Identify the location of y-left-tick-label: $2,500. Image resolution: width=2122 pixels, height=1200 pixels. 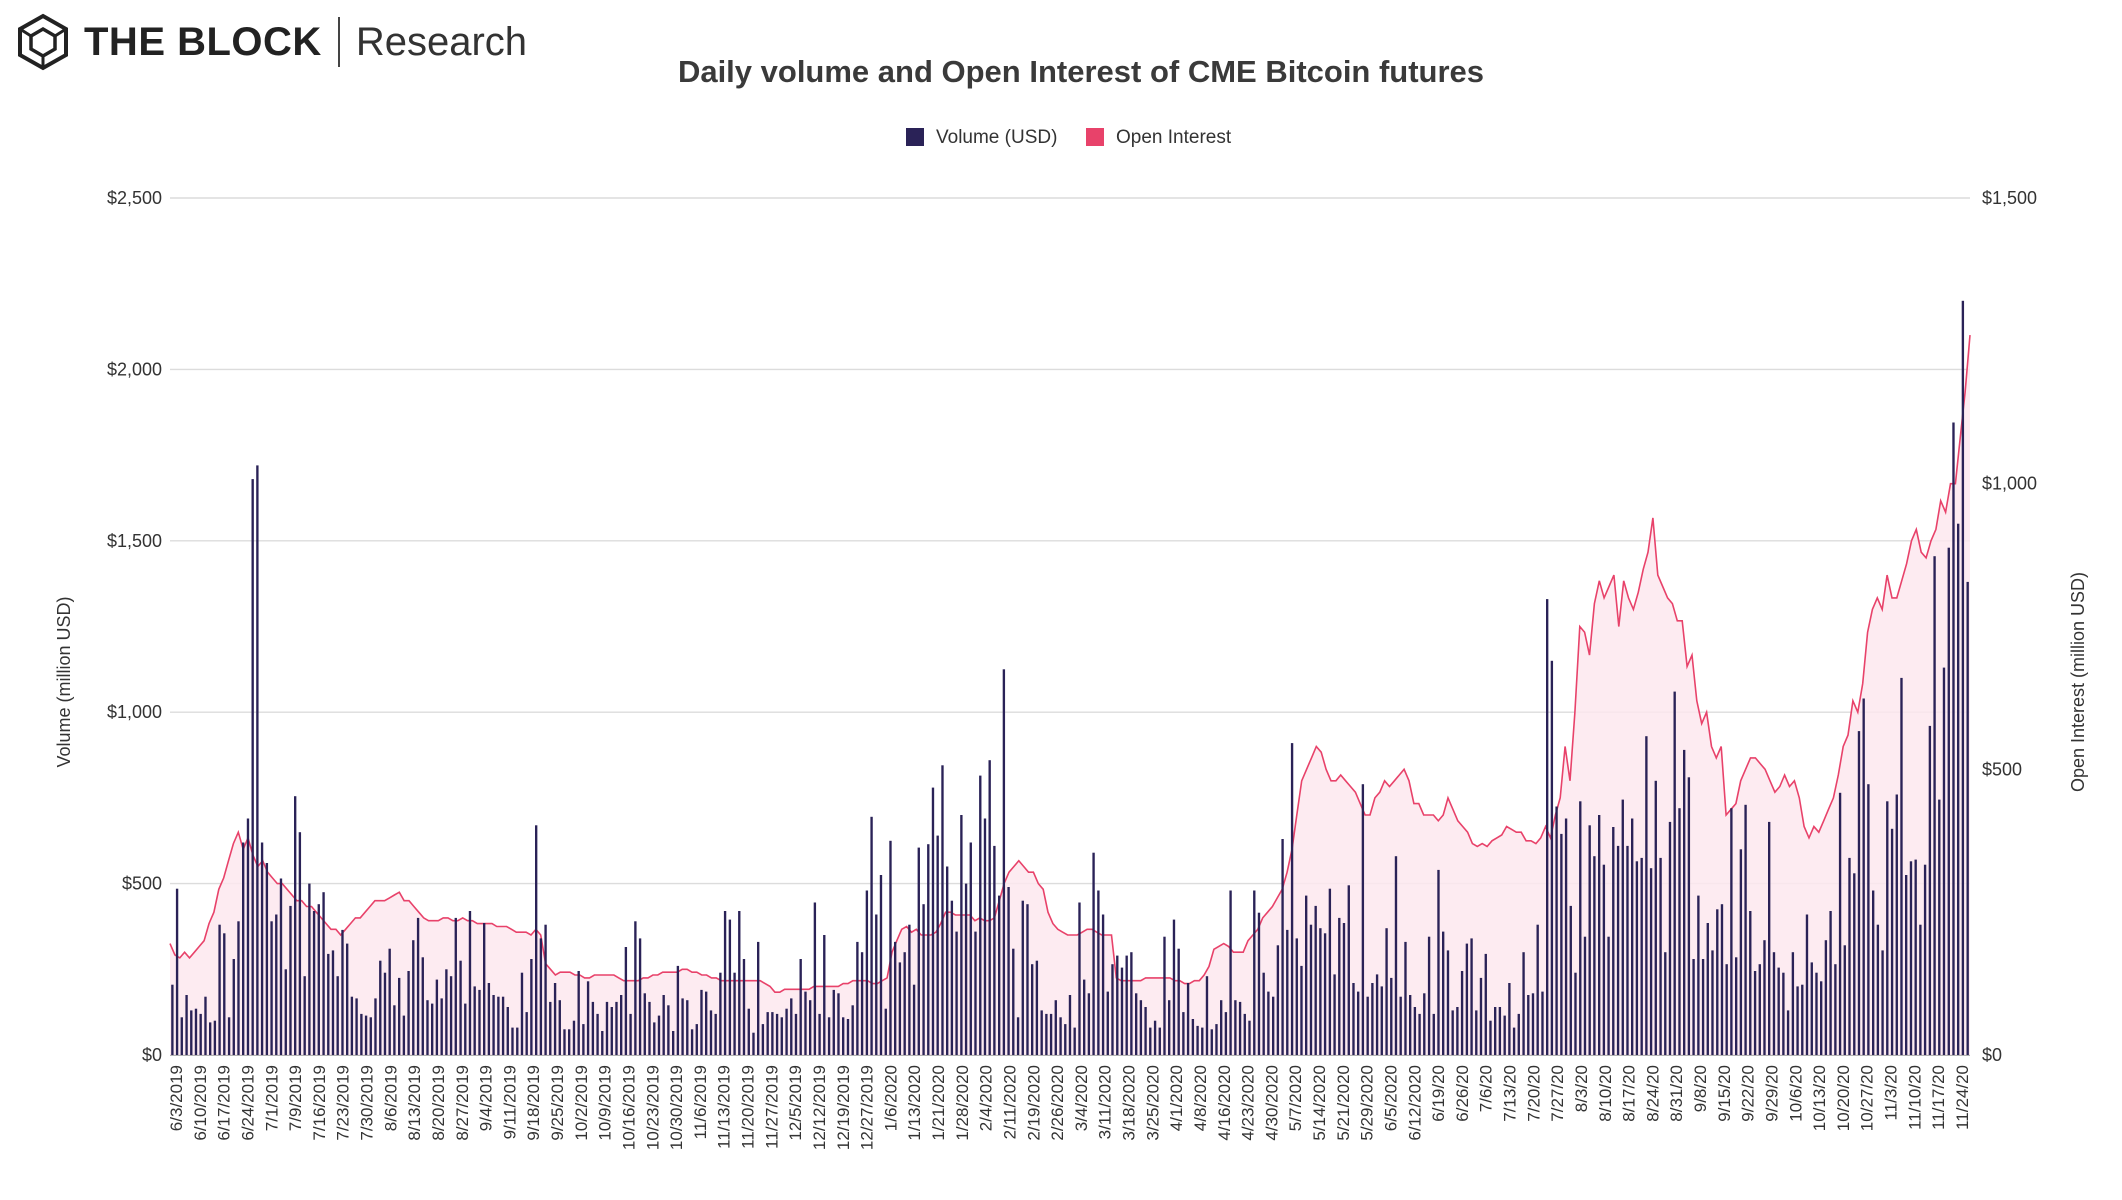
(134, 198).